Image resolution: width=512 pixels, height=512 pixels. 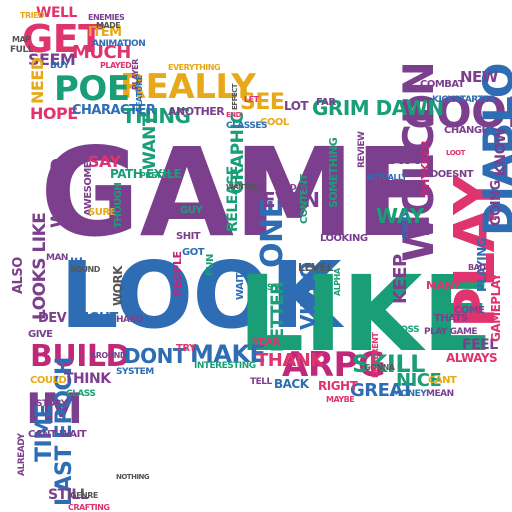 What do you see at coordinates (457, 112) in the screenshot?
I see `cloud-word: GOOD` at bounding box center [457, 112].